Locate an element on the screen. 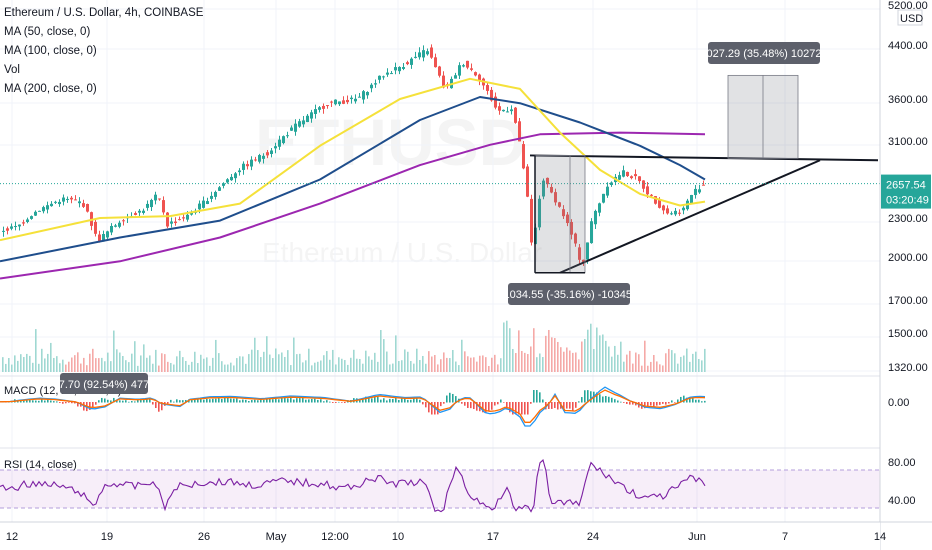 The height and width of the screenshot is (550, 932). macd-measure-label: 47.70 (92.54%) 4770 is located at coordinates (104, 383).